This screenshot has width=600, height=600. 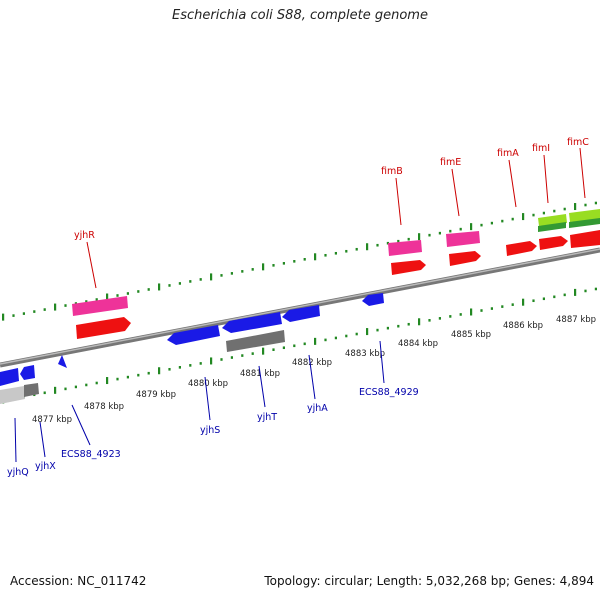 I want to click on gene-fimI, so click(x=553, y=243).